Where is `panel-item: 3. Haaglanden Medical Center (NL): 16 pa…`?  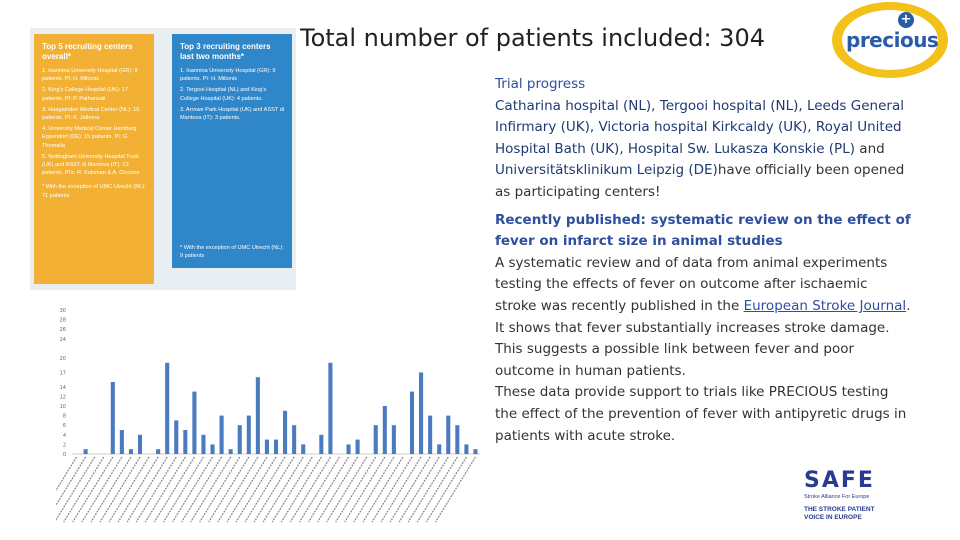 panel-item: 3. Haaglanden Medical Center (NL): 16 pa… is located at coordinates (91, 114).